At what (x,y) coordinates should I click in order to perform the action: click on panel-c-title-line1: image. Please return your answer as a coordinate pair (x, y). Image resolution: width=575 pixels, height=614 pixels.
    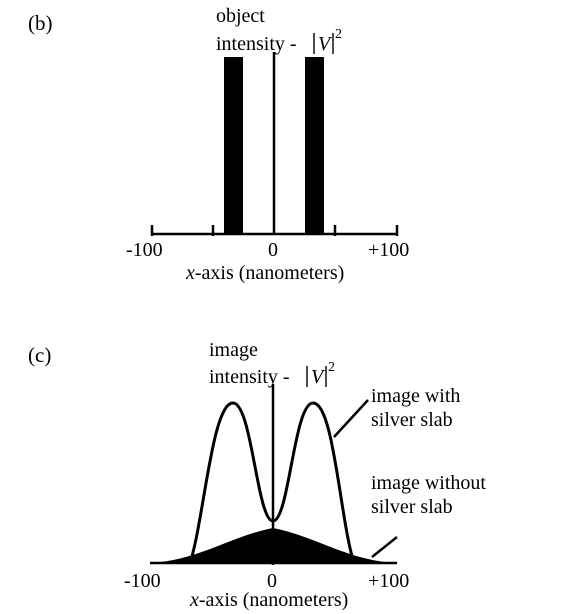
    Looking at the image, I should click on (233, 350).